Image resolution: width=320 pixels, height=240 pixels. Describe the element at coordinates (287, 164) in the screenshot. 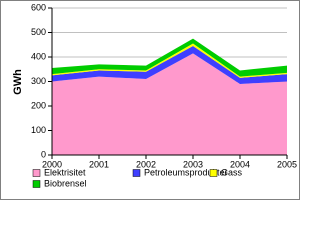

I see `x-tick-label: 2005` at that location.